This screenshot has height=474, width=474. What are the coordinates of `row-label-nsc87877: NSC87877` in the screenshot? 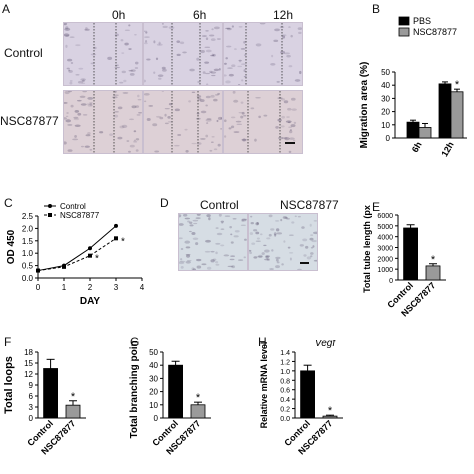 It's located at (29, 121).